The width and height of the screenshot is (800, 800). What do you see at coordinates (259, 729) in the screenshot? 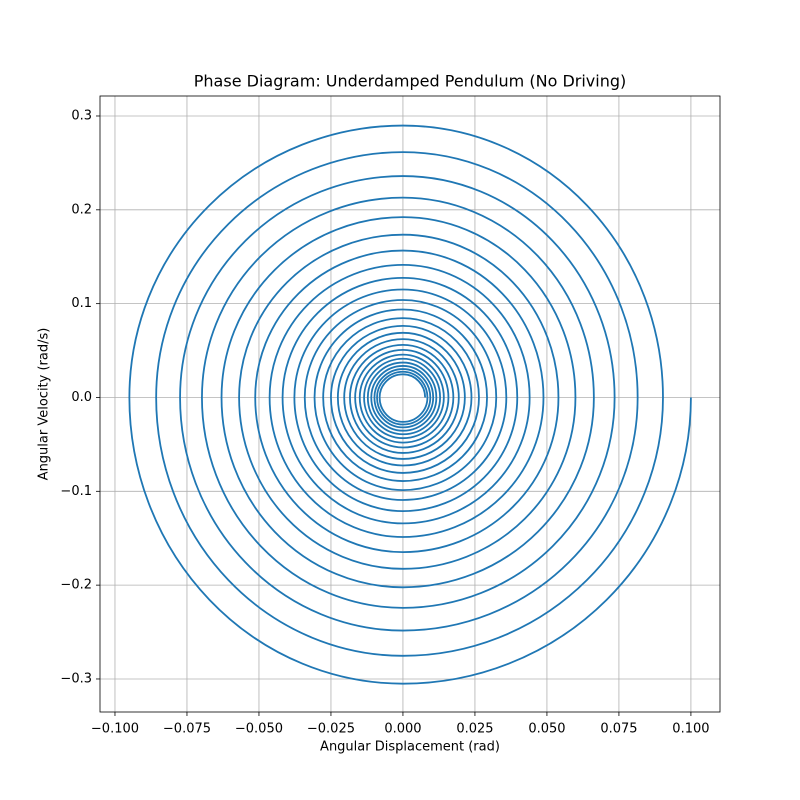
I see `x-tick-label: −0.050` at bounding box center [259, 729].